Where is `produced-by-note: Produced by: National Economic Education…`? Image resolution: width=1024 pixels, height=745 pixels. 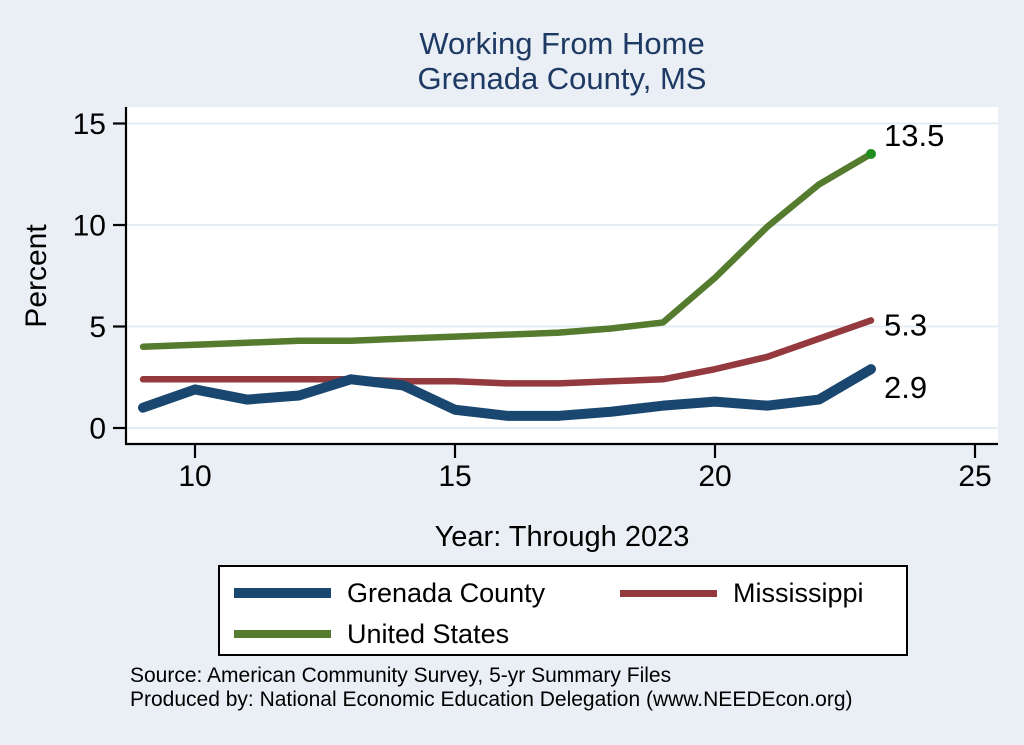 produced-by-note: Produced by: National Economic Education… is located at coordinates (491, 699).